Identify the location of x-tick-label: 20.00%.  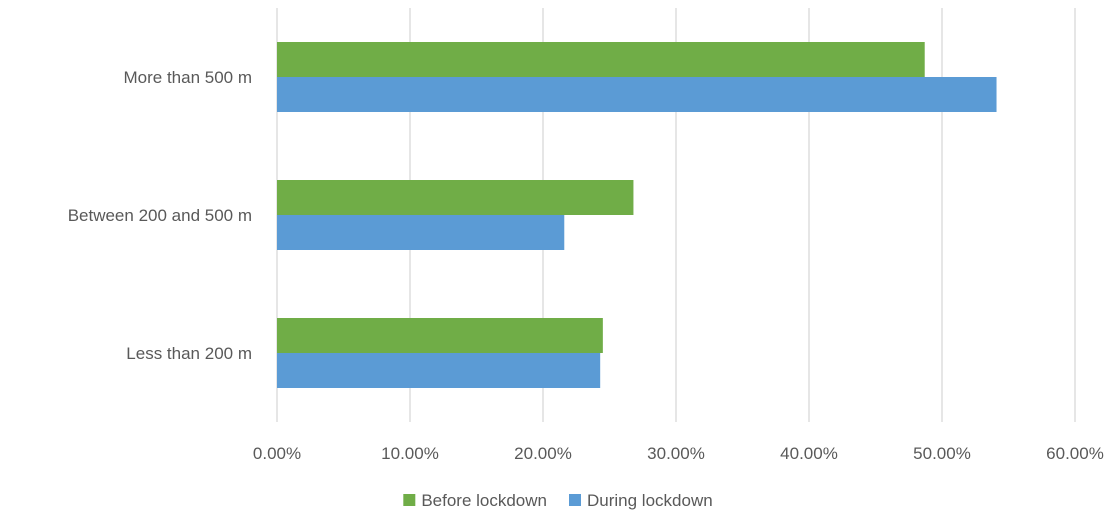
(543, 453).